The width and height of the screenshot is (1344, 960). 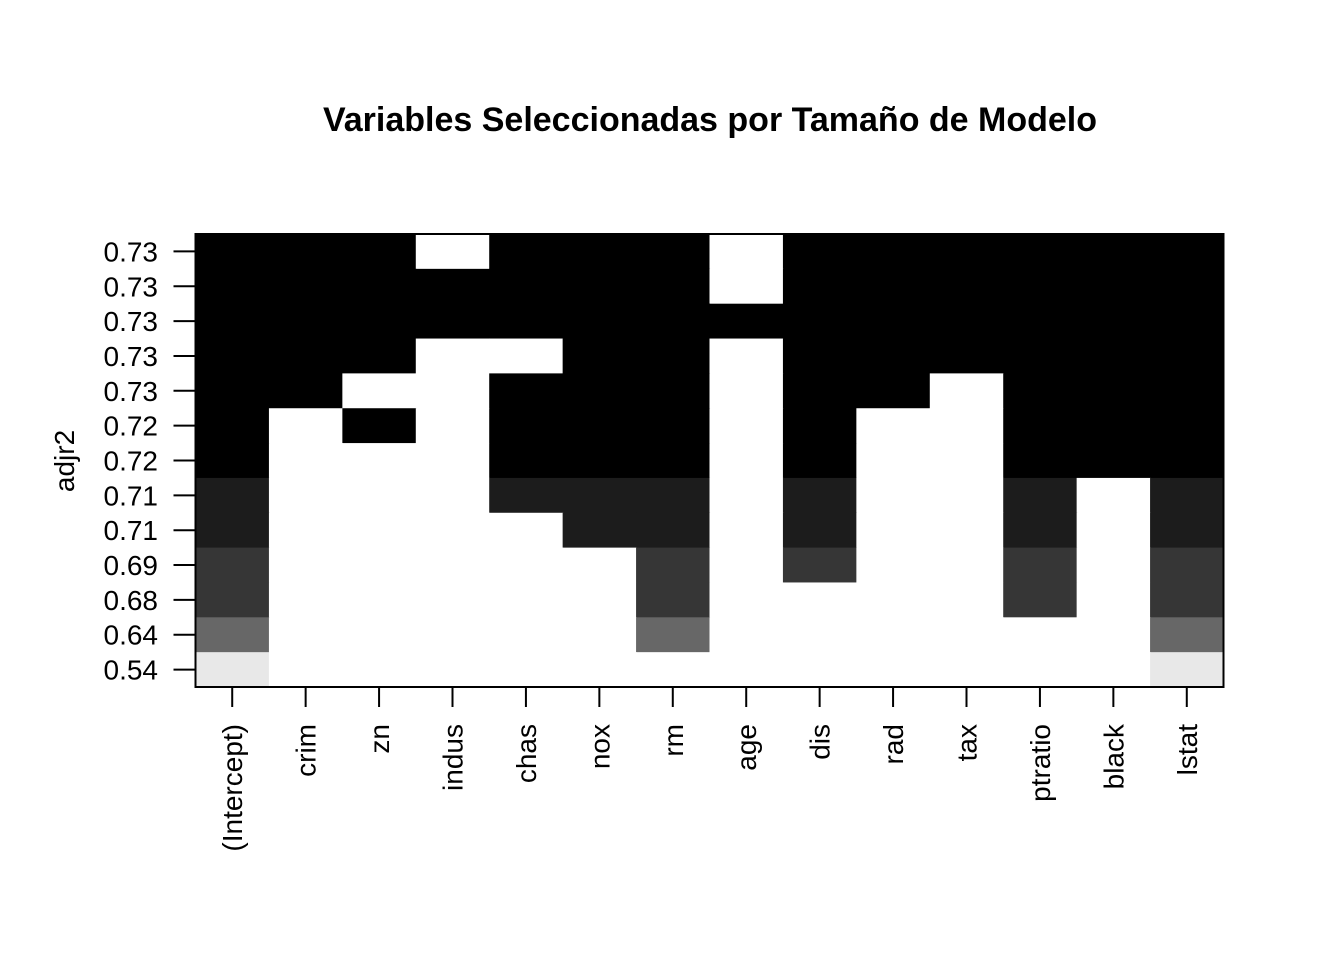 I want to click on y-tick-label-9: 0.69, so click(x=131, y=565).